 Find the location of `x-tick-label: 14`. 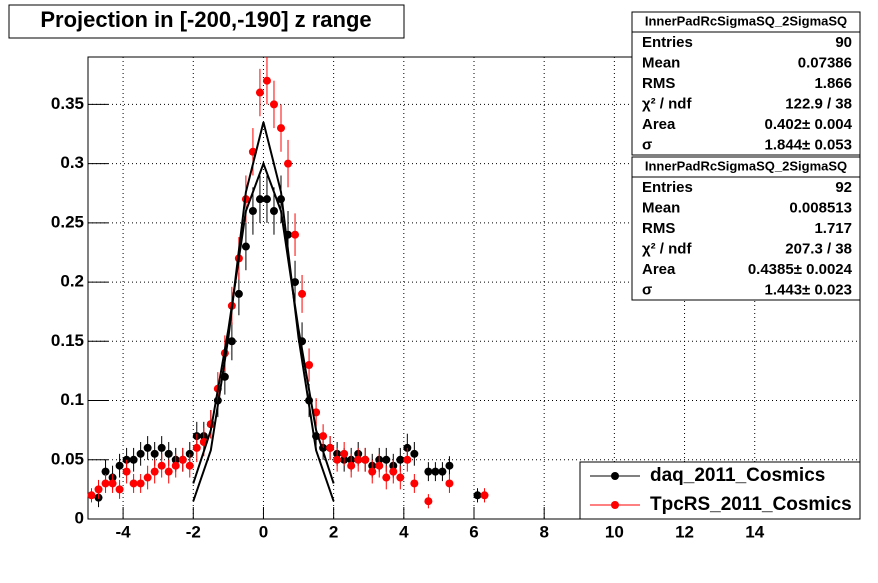

x-tick-label: 14 is located at coordinates (754, 531).